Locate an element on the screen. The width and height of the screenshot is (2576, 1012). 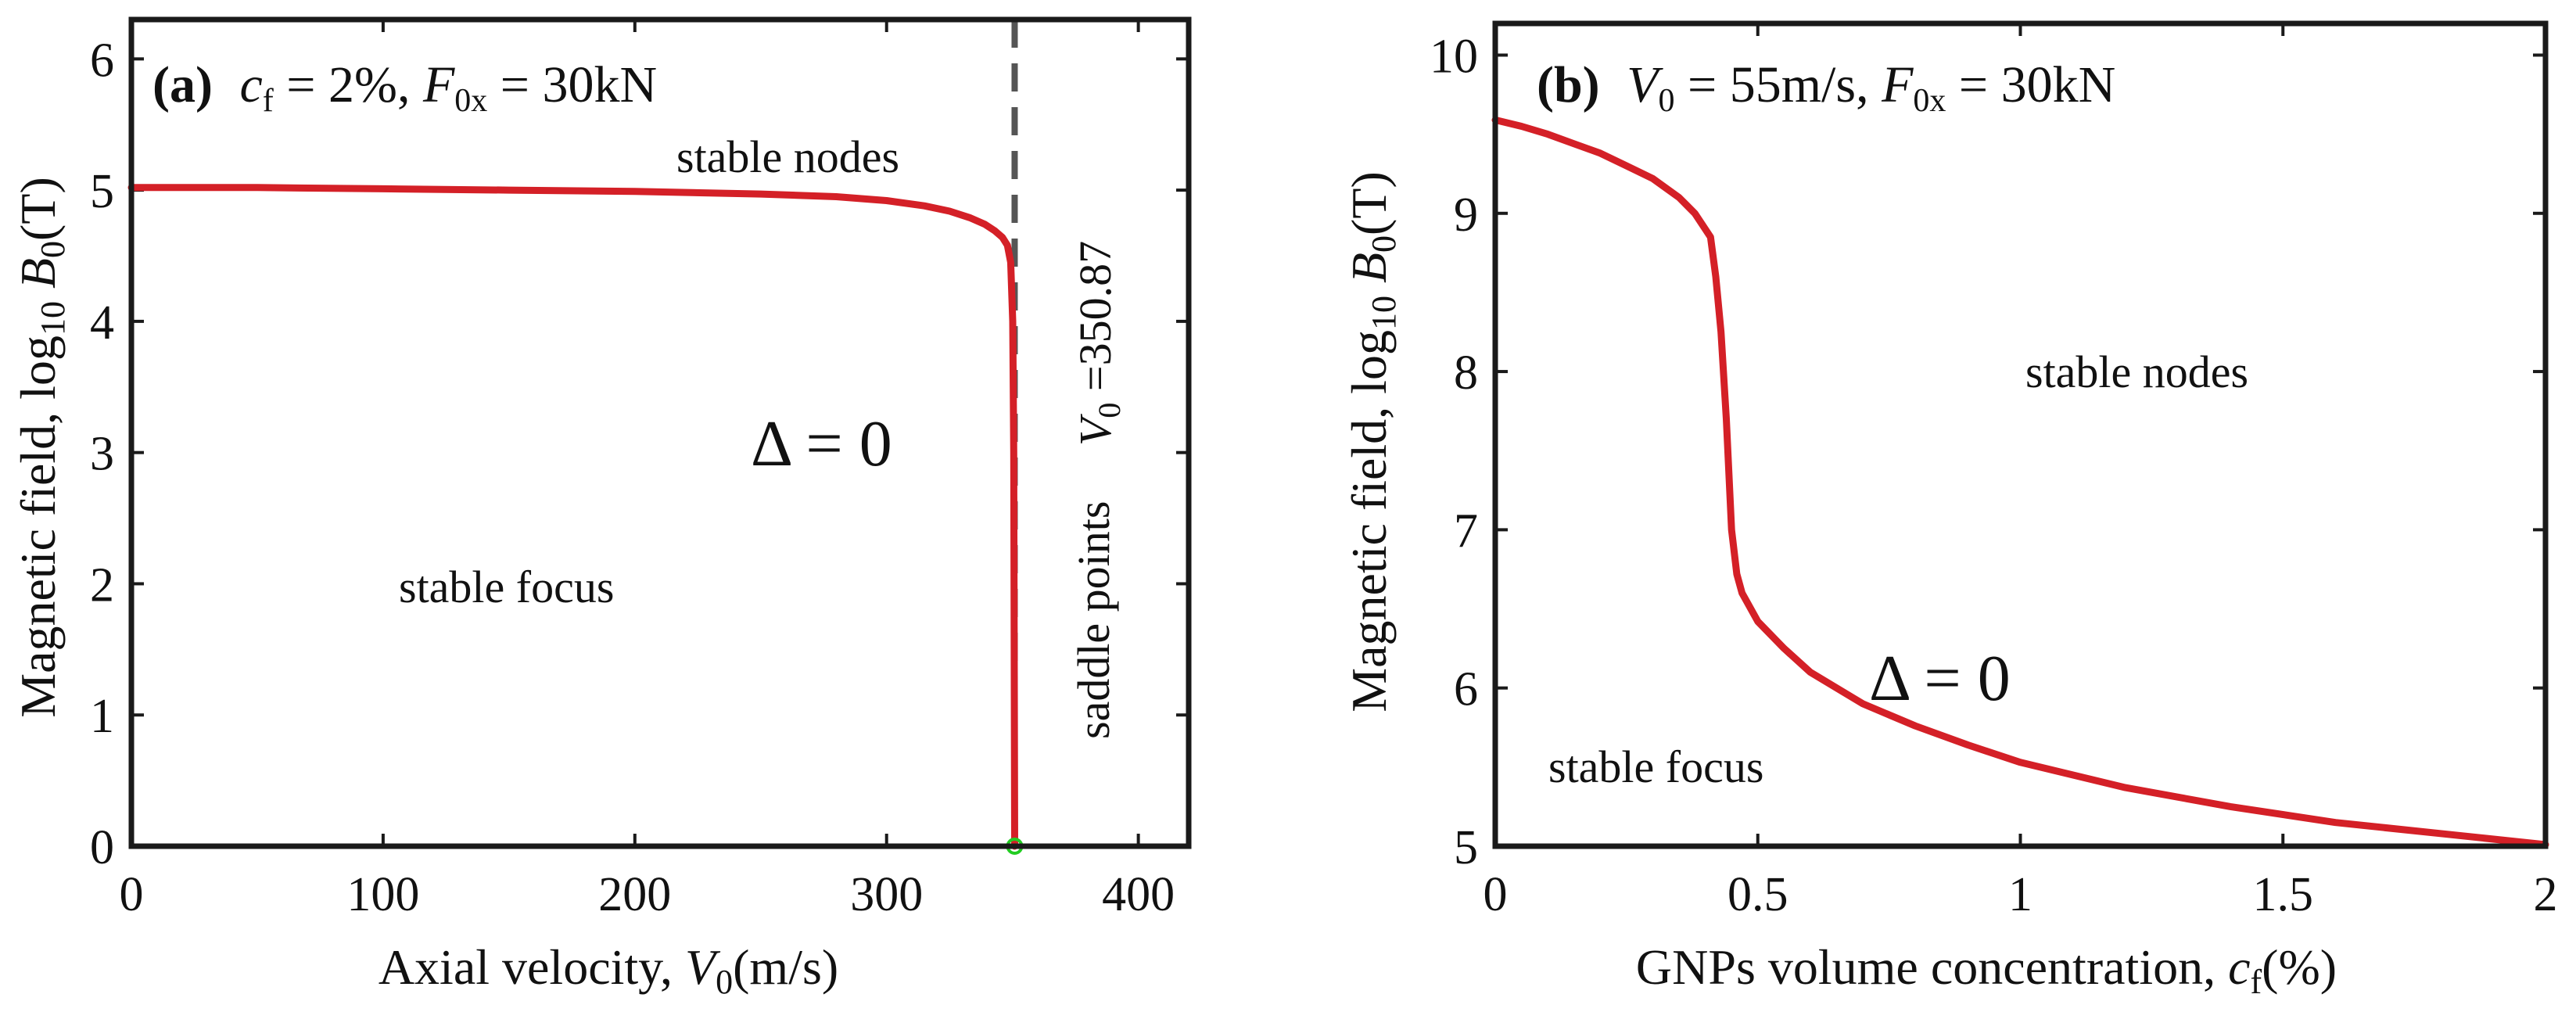
panel-a-x-axis-label: Axial velocity, V0(m/s) is located at coordinates (608, 970).